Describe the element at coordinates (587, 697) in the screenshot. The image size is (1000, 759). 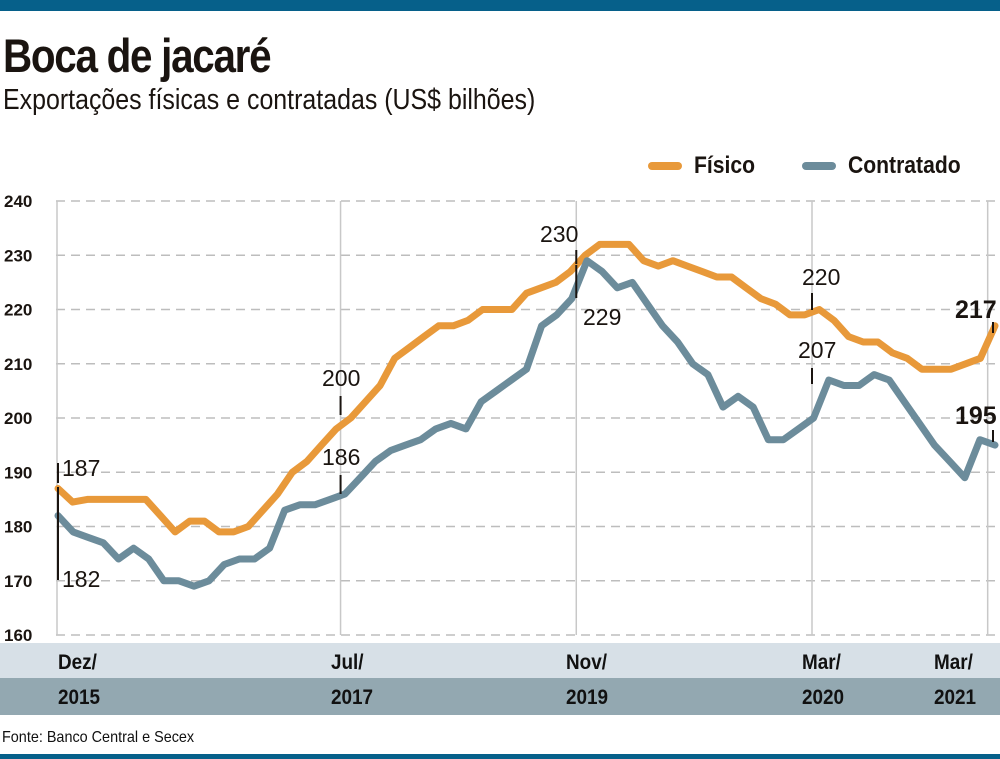
I see `x-tick-year: 2019` at that location.